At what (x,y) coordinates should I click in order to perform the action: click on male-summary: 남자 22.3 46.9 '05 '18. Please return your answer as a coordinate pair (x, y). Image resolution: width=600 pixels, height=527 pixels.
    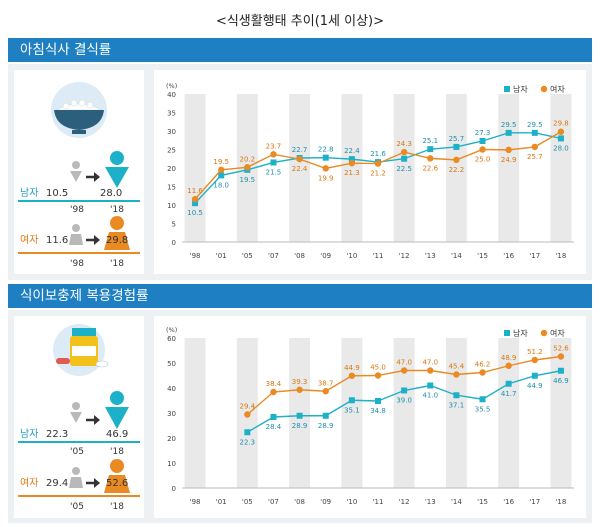
    Looking at the image, I should click on (79, 424).